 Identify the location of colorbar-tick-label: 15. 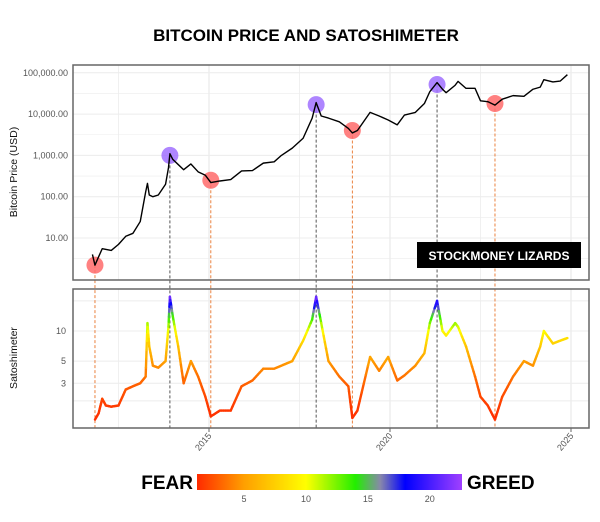
(368, 499).